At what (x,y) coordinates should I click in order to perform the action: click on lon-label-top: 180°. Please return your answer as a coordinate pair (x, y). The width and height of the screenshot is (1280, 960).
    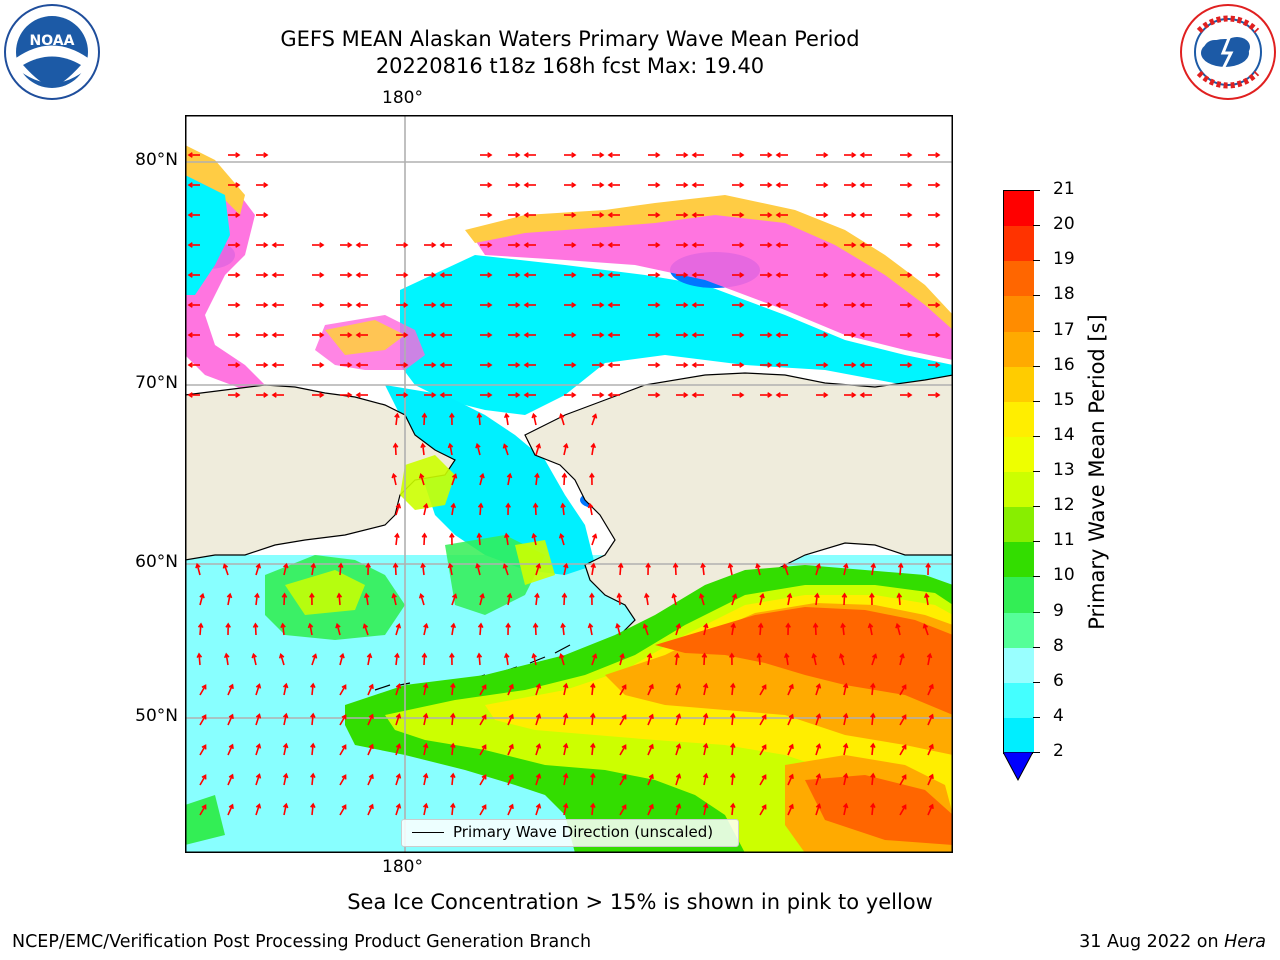
    Looking at the image, I should click on (402, 98).